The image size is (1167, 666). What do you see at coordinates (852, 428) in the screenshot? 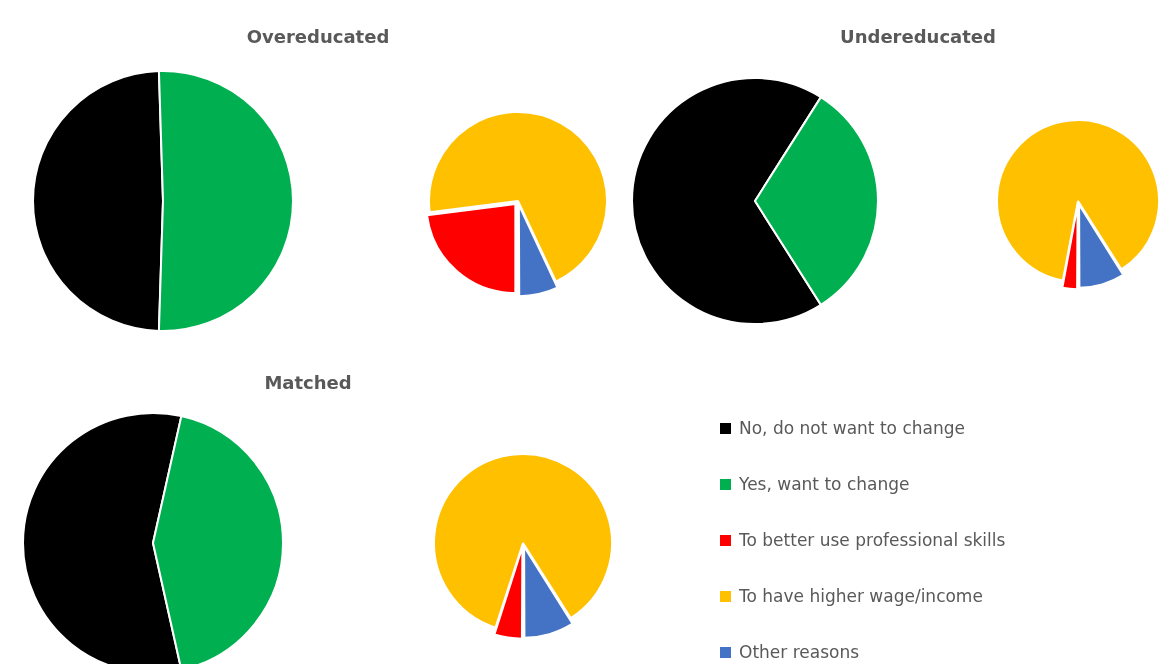
I see `legend-label: No, do not want to change` at bounding box center [852, 428].